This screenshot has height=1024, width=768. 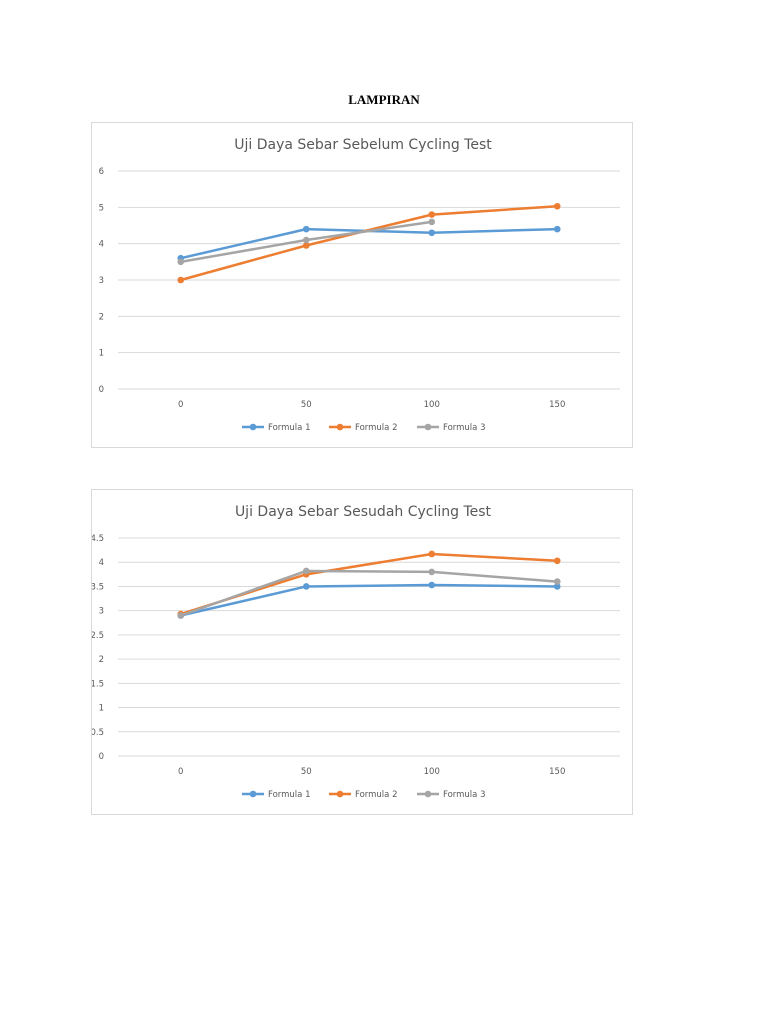 What do you see at coordinates (98, 733) in the screenshot?
I see `y-tick-label: 0.5` at bounding box center [98, 733].